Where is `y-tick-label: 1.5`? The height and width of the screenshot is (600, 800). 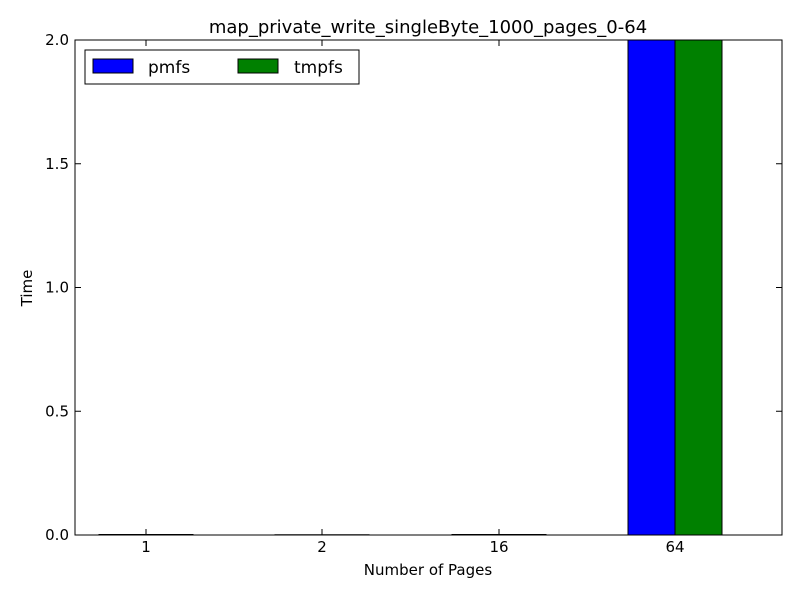 y-tick-label: 1.5 is located at coordinates (57, 164).